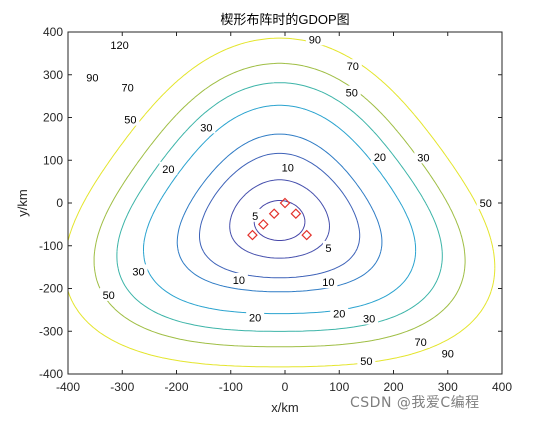 This screenshot has height=421, width=553. What do you see at coordinates (51, 246) in the screenshot?
I see `y-tick-label: -100` at bounding box center [51, 246].